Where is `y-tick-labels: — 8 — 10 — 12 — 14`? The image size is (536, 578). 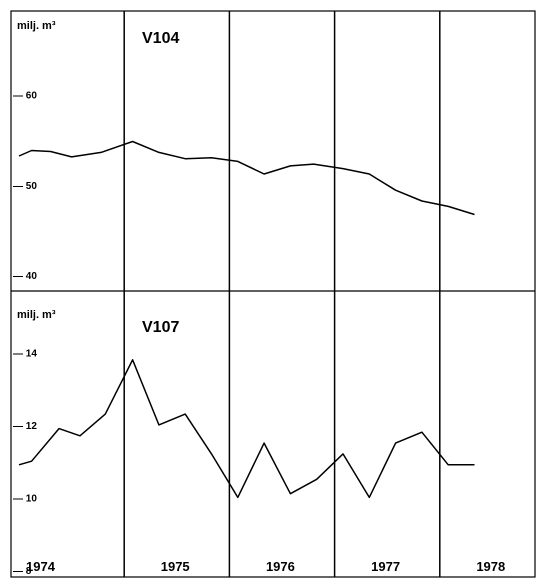
y-tick-labels: — 8 — 10 — 12 — 14 is located at coordinates (25, 463).